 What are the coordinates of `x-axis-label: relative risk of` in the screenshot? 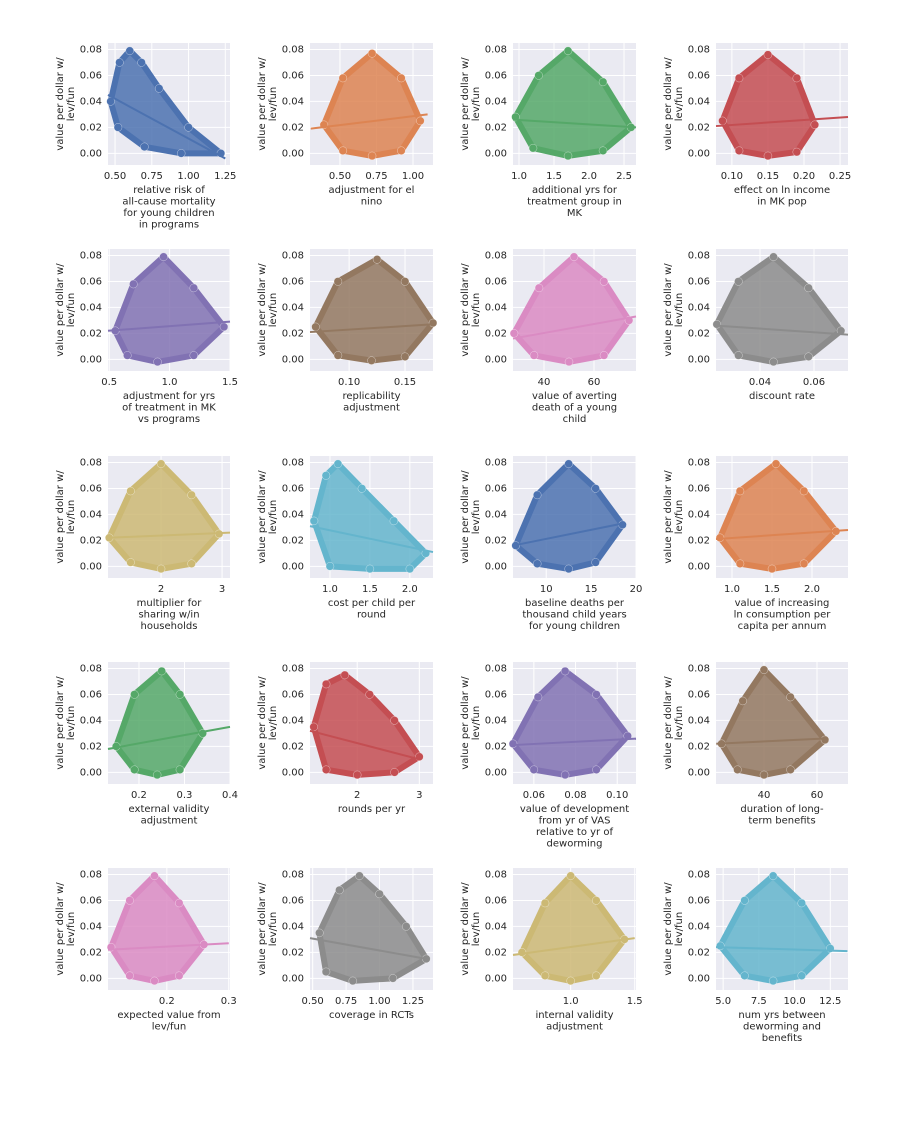 It's located at (169, 190).